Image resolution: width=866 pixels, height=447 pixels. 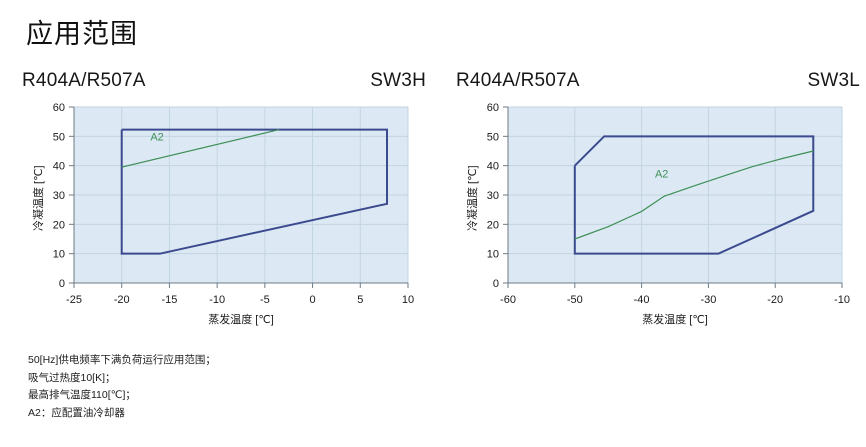 What do you see at coordinates (82, 34) in the screenshot?
I see `page-title: 应用范围` at bounding box center [82, 34].